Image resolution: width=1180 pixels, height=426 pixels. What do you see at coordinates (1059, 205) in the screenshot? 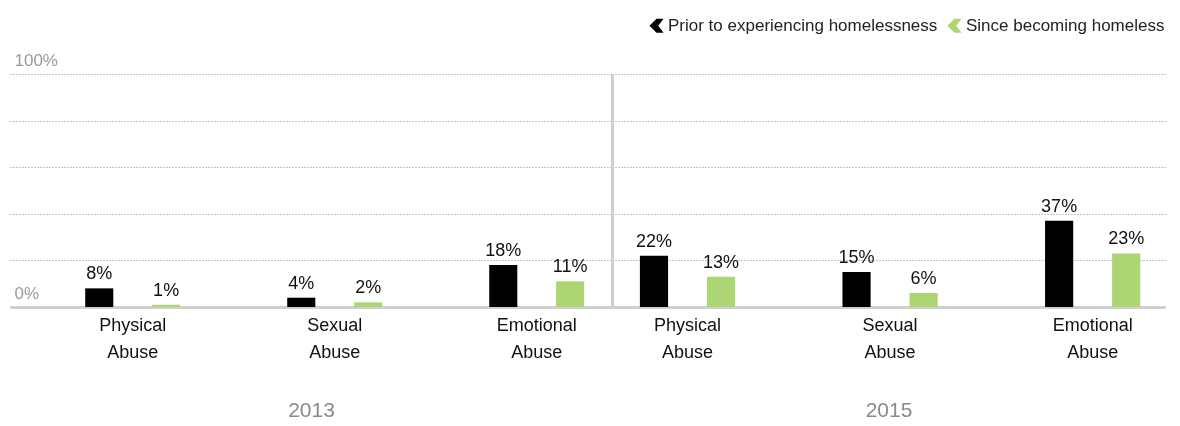
I see `data-label: 37%` at bounding box center [1059, 205].